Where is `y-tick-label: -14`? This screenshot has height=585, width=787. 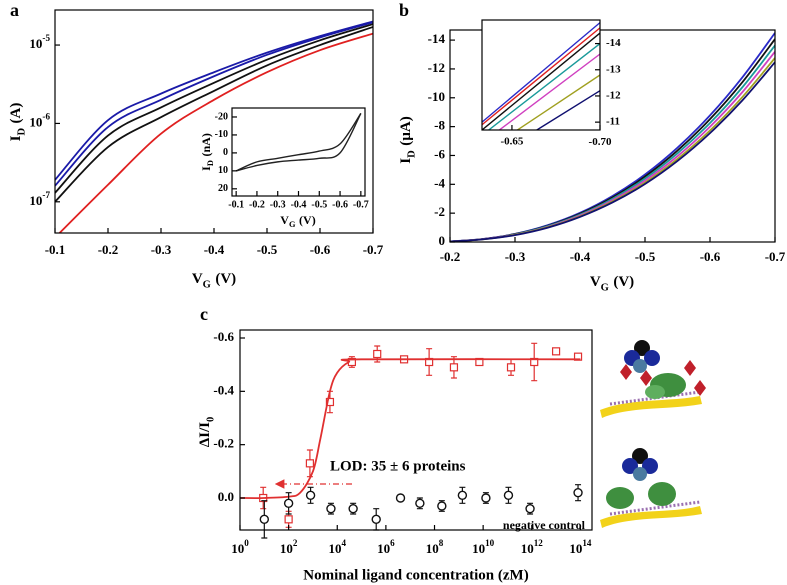 y-tick-label: -14 is located at coordinates (437, 38).